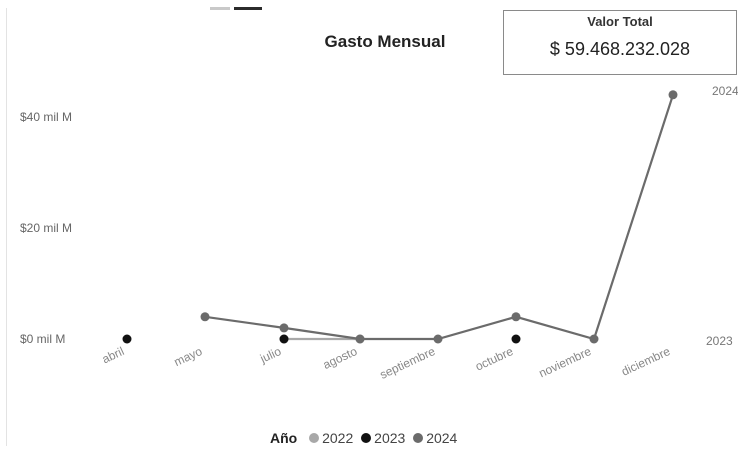  I want to click on y-tick-label: $20 mil M, so click(46, 228).